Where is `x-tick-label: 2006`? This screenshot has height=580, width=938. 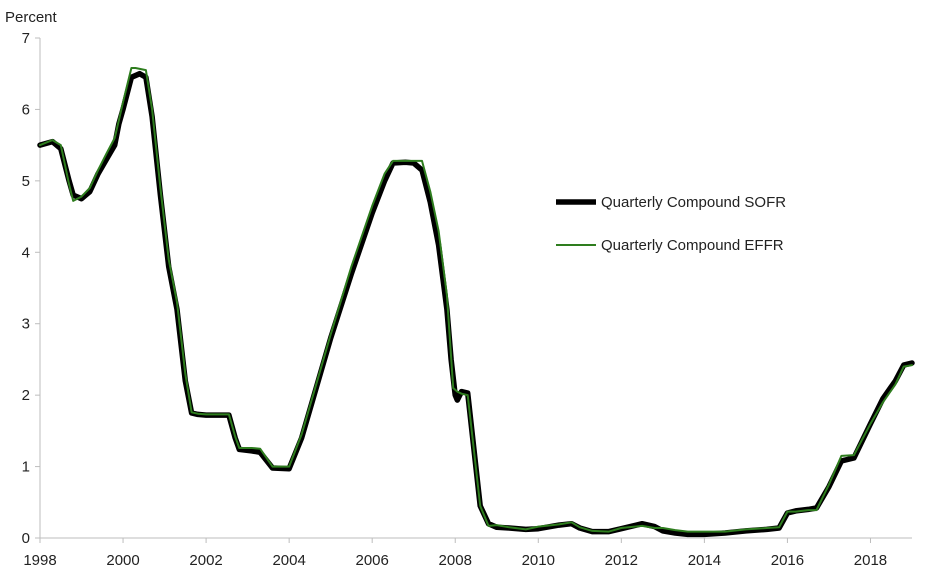 x-tick-label: 2006 is located at coordinates (372, 560).